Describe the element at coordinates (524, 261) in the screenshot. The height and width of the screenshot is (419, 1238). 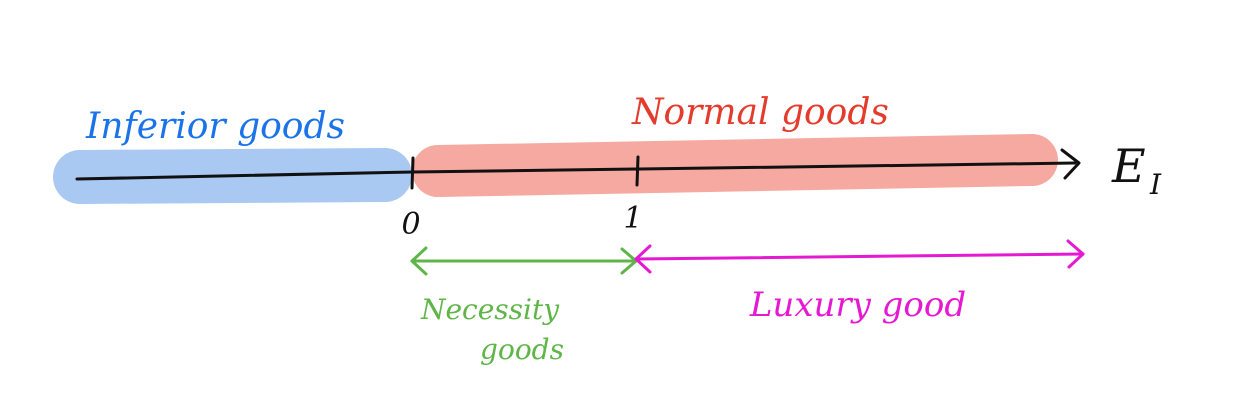
I see `necessity-range-arrow` at that location.